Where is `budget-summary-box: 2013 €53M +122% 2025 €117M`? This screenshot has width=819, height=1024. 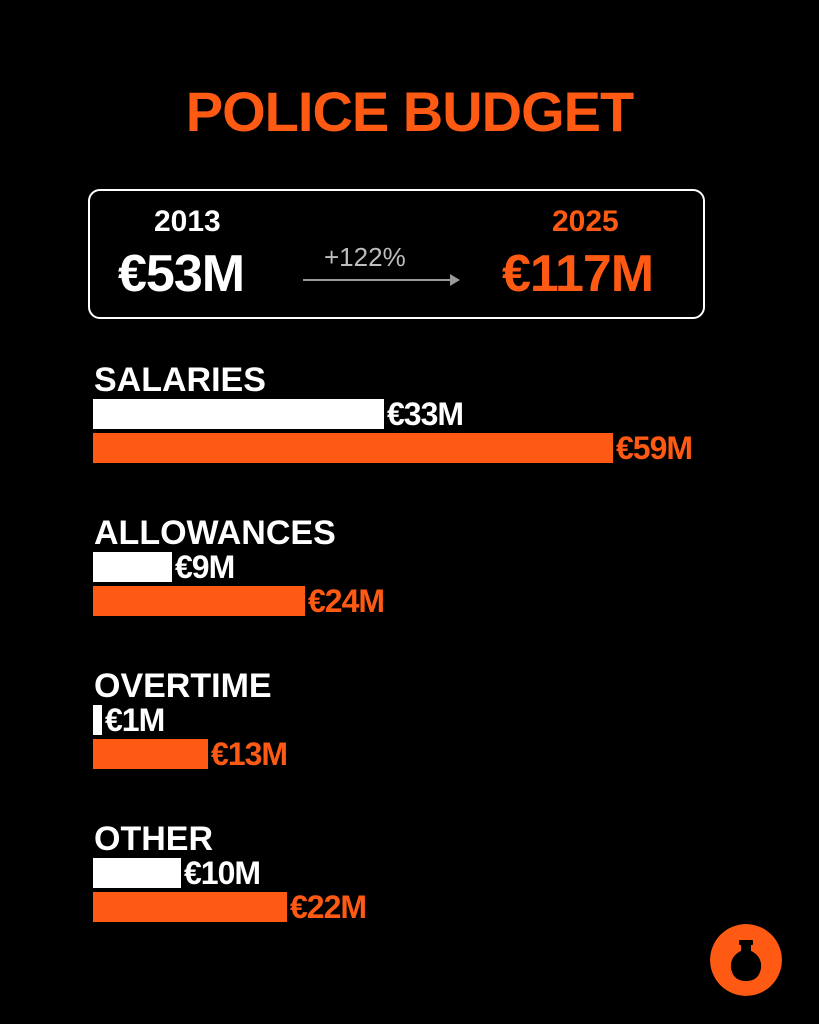 budget-summary-box: 2013 €53M +122% 2025 €117M is located at coordinates (396, 254).